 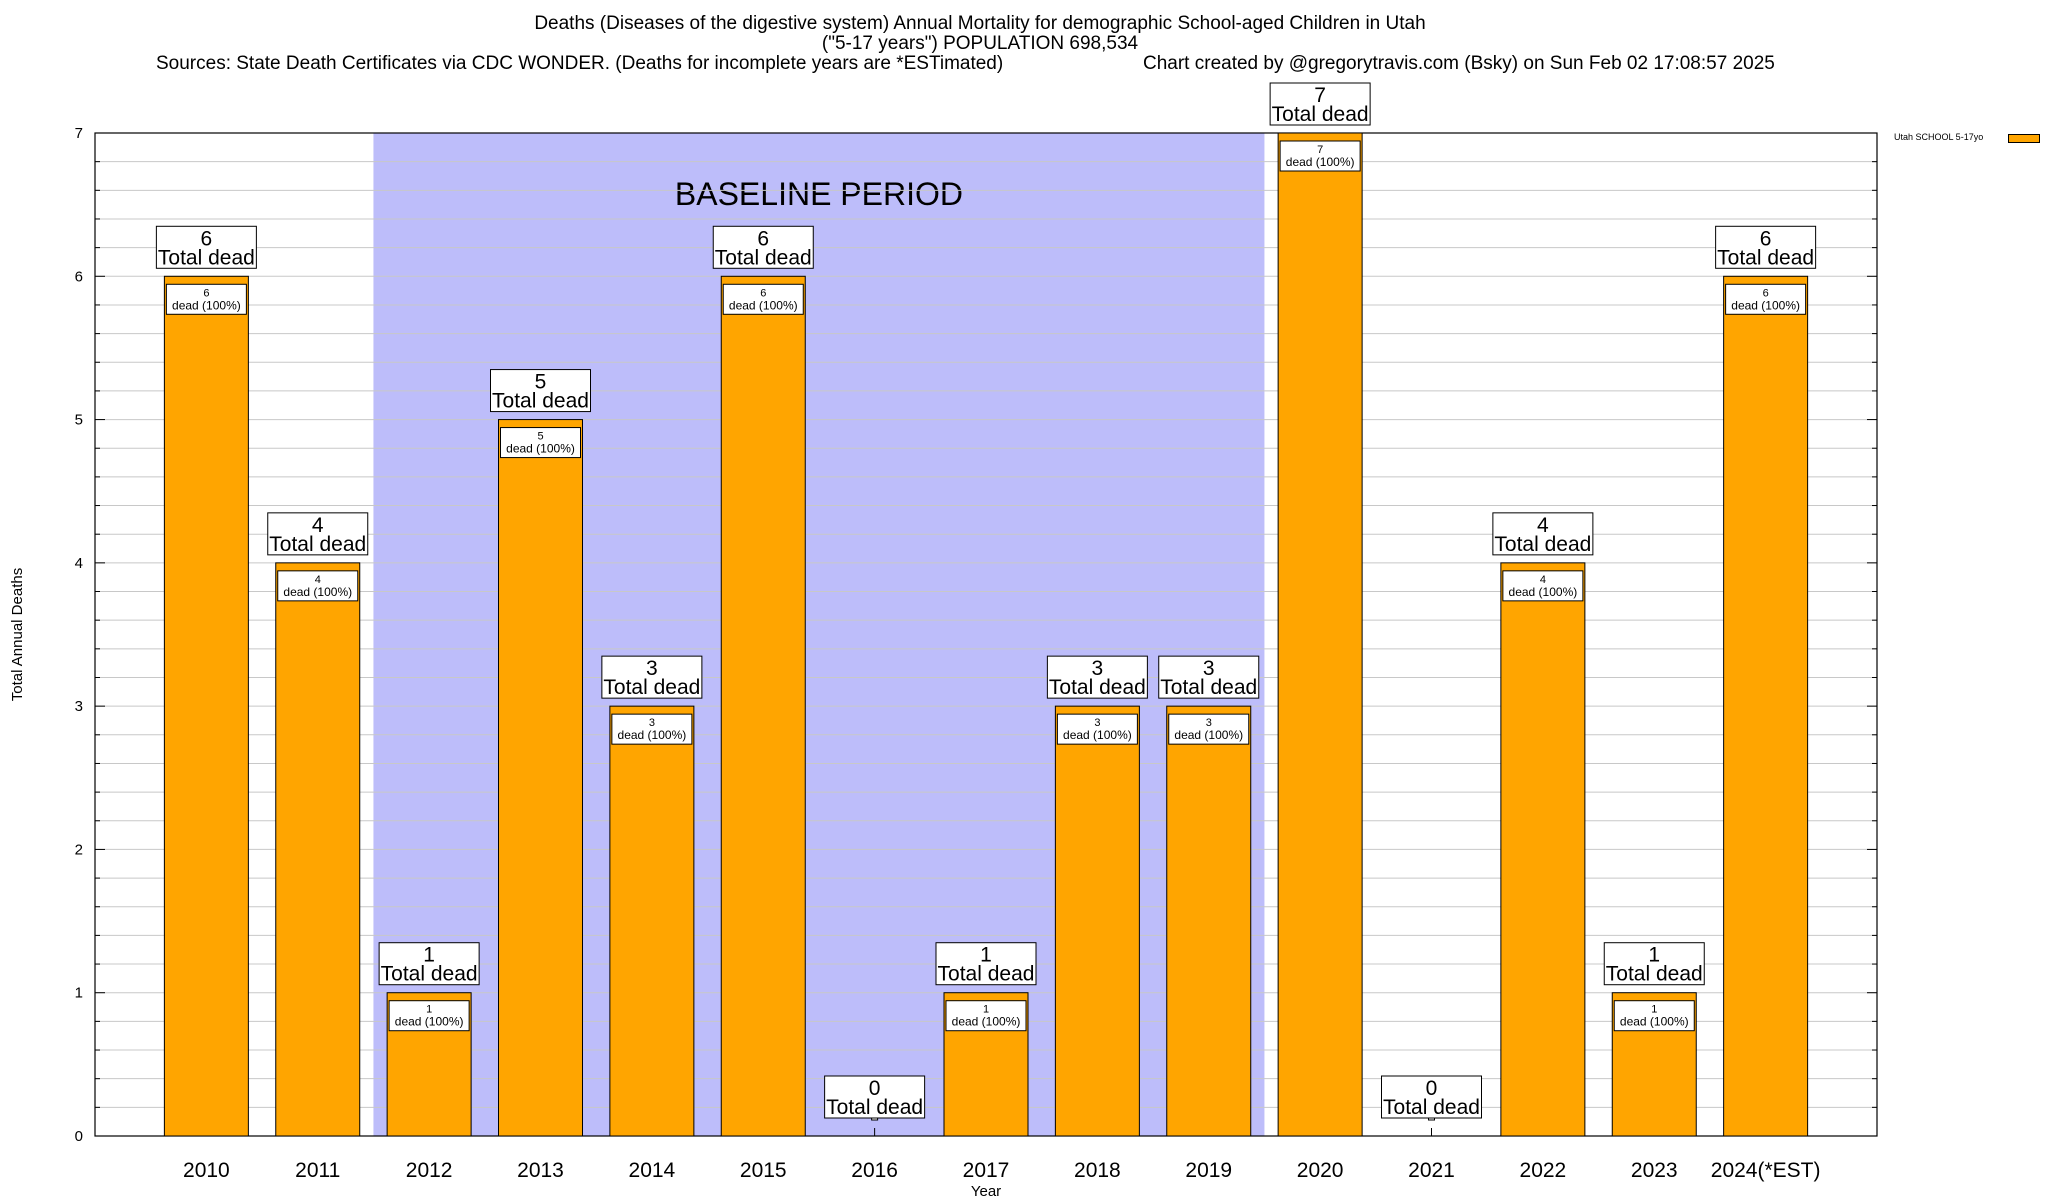 I want to click on x-tick-label: 2015, so click(x=763, y=1170).